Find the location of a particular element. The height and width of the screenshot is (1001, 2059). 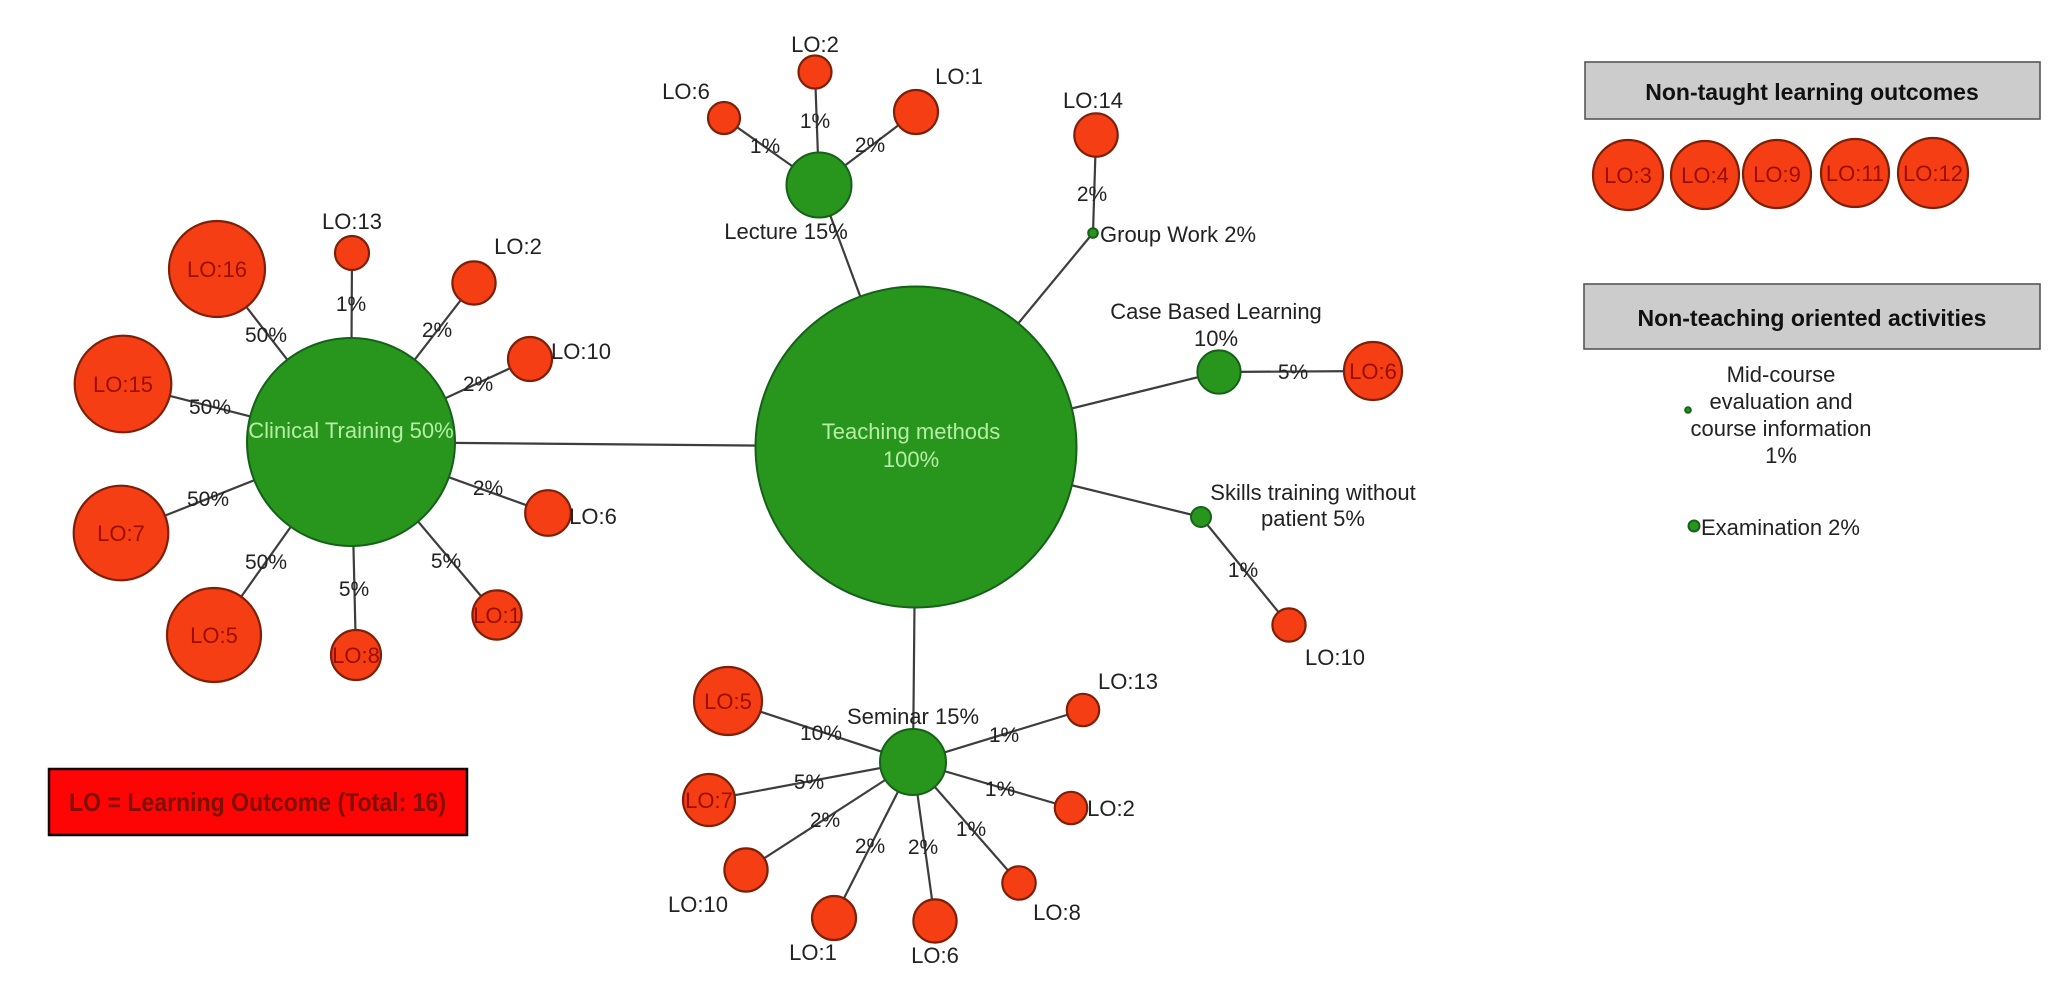

svg-text: LO:16 is located at coordinates (217, 269).